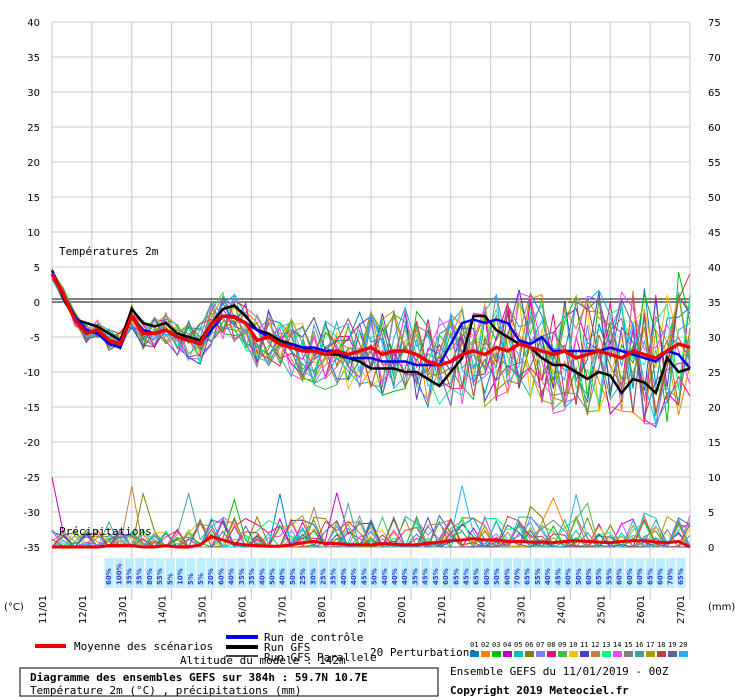  Describe the element at coordinates (33, 93) in the screenshot. I see `temp-tick-label: 30` at that location.